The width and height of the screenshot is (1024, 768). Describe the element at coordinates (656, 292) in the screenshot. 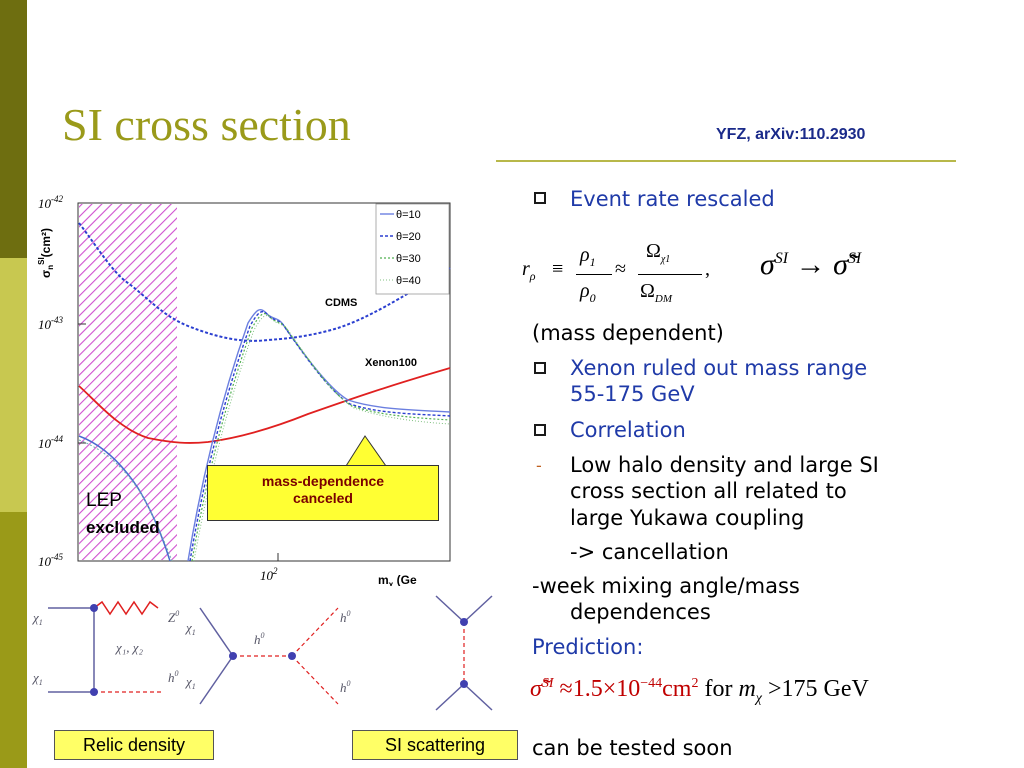

I see `formula-omega-dm: ΩDM` at that location.